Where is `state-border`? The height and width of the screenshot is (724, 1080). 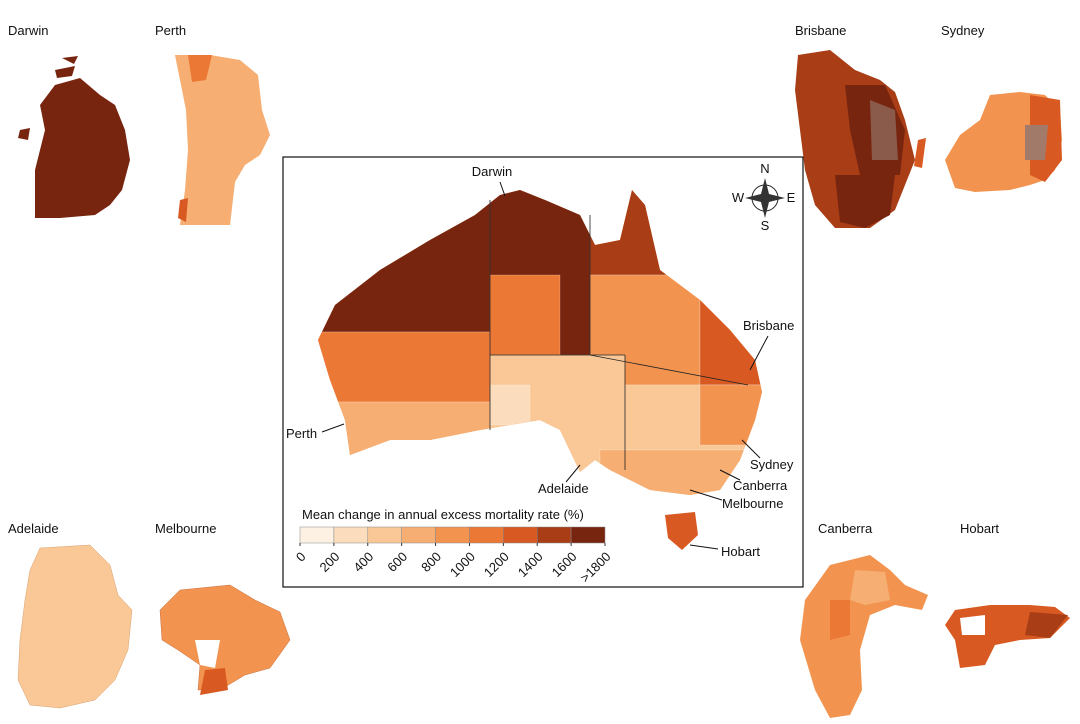 state-border is located at coordinates (669, 370).